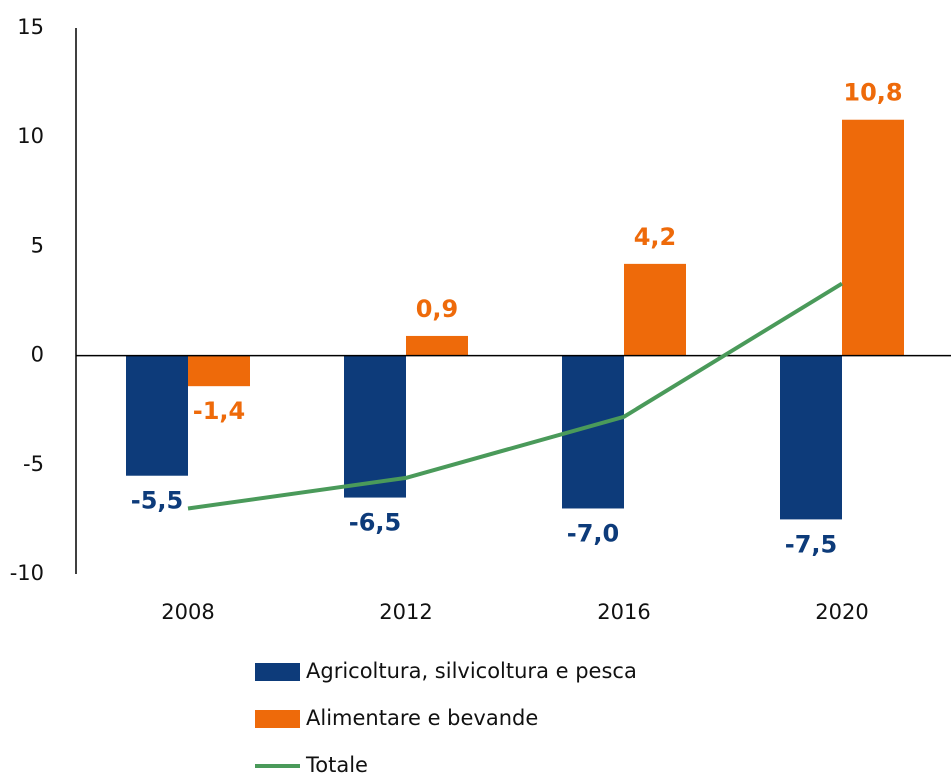 The image size is (951, 780). What do you see at coordinates (219, 411) in the screenshot?
I see `data-label: -1,4` at bounding box center [219, 411].